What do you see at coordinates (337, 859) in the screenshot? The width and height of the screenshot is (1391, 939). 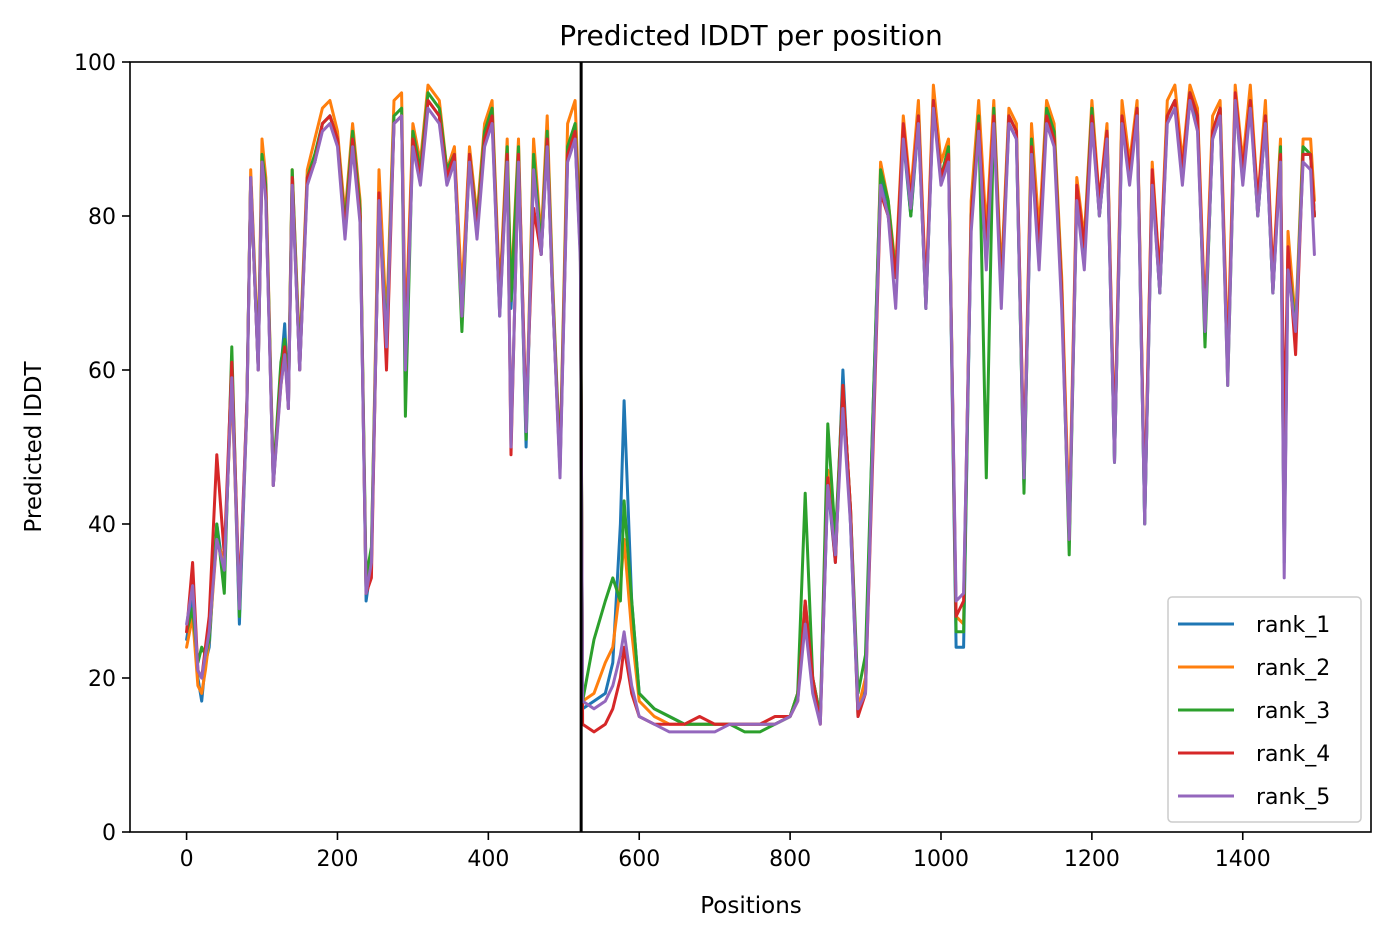 I see `x-tick-label: 200` at bounding box center [337, 859].